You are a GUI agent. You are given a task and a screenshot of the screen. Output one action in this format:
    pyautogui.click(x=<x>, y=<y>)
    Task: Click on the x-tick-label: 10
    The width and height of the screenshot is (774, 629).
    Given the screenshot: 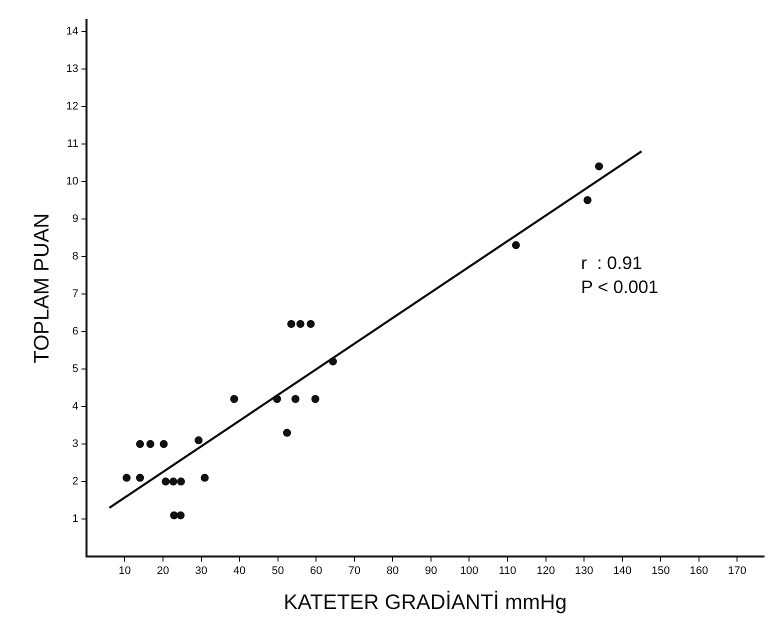 What is the action you would take?
    pyautogui.click(x=124, y=571)
    